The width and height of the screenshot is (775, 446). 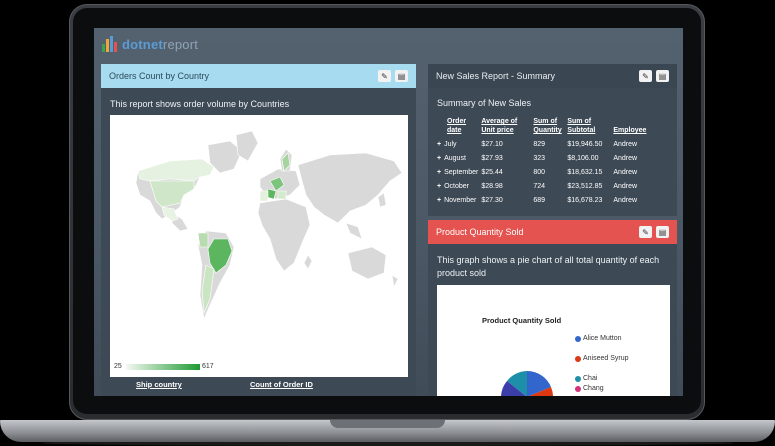 I want to click on header-sum-subtotal: Sum of Subtotal, so click(x=581, y=126).